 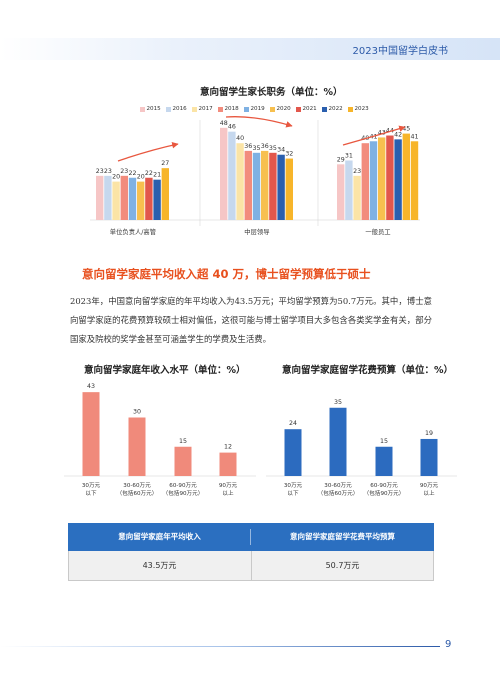 I want to click on chart1-bar-value: 41, so click(x=414, y=136).